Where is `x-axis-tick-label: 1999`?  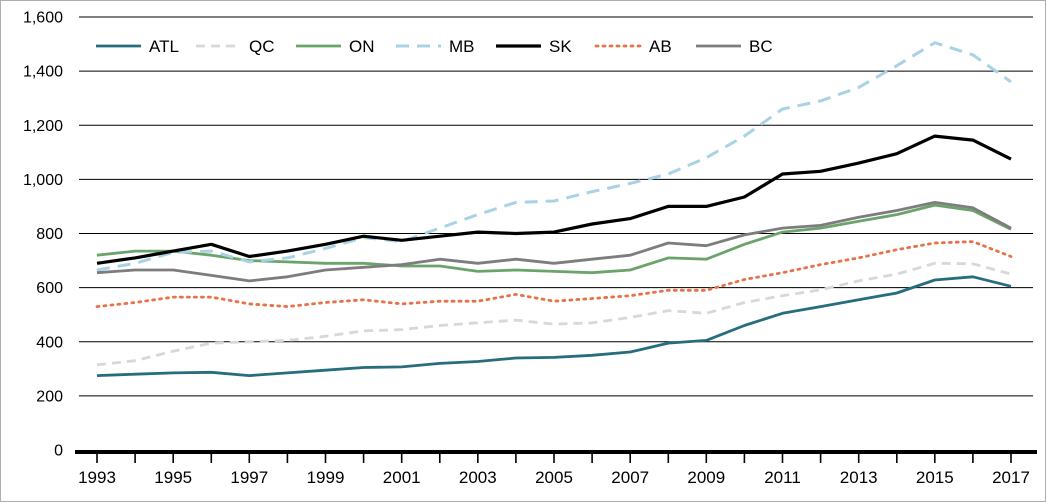 x-axis-tick-label: 1999 is located at coordinates (326, 477).